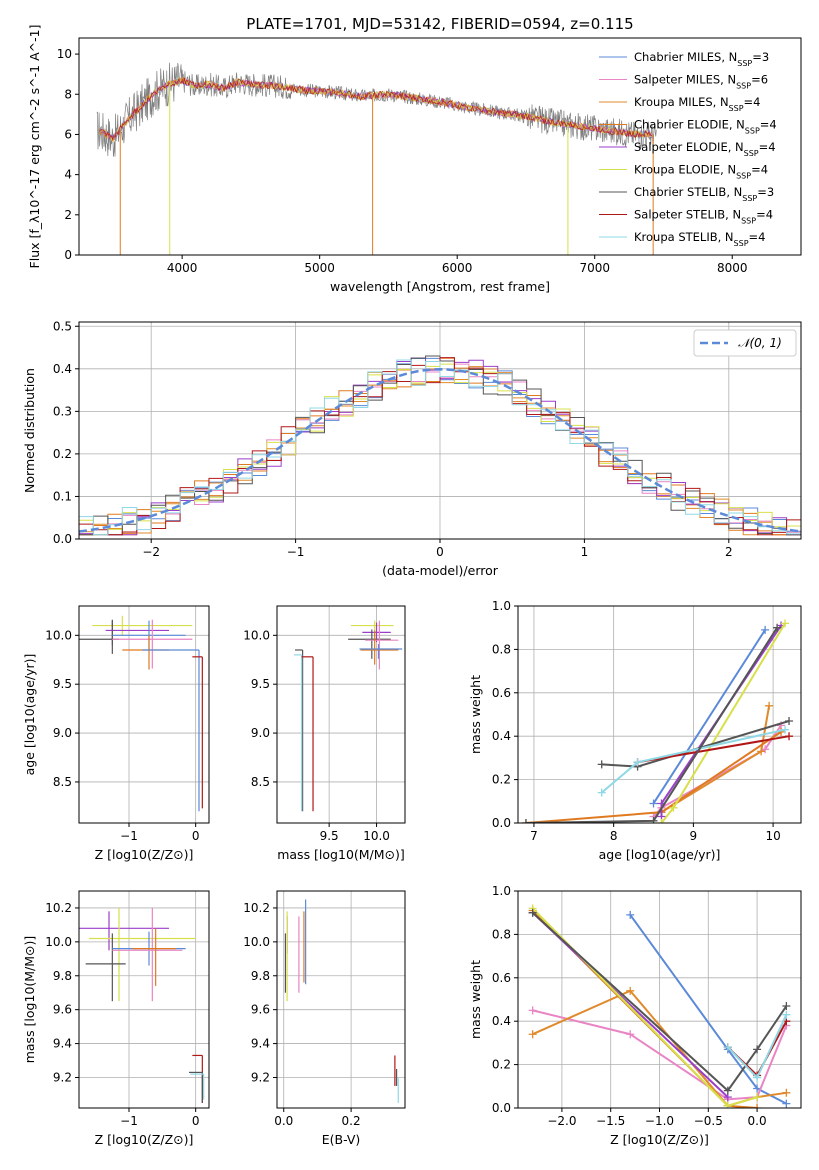 The width and height of the screenshot is (819, 1170). I want to click on x-tick-label: 6000, so click(457, 268).